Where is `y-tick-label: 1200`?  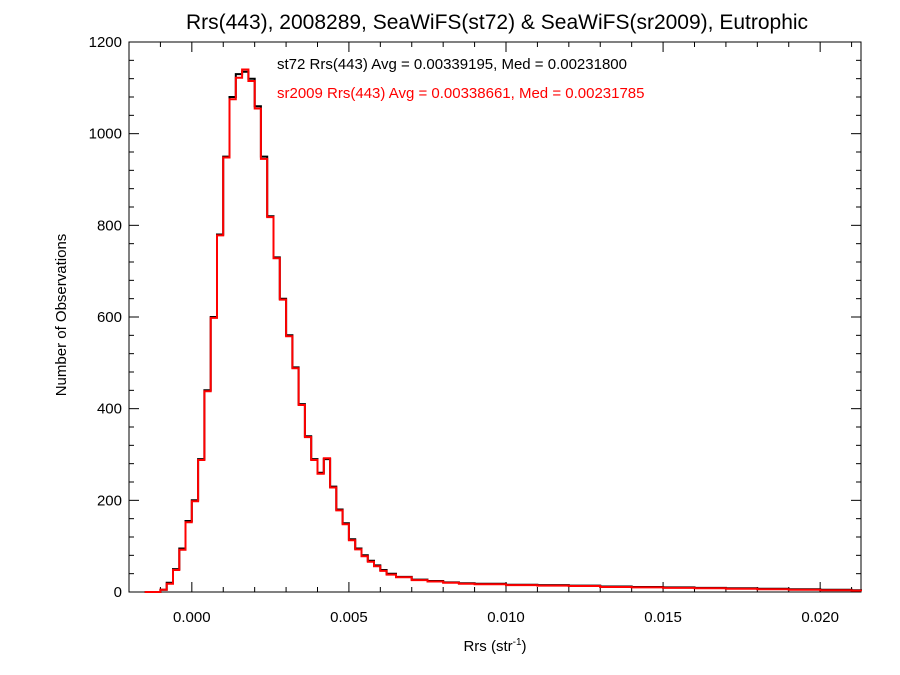
y-tick-label: 1200 is located at coordinates (105, 42).